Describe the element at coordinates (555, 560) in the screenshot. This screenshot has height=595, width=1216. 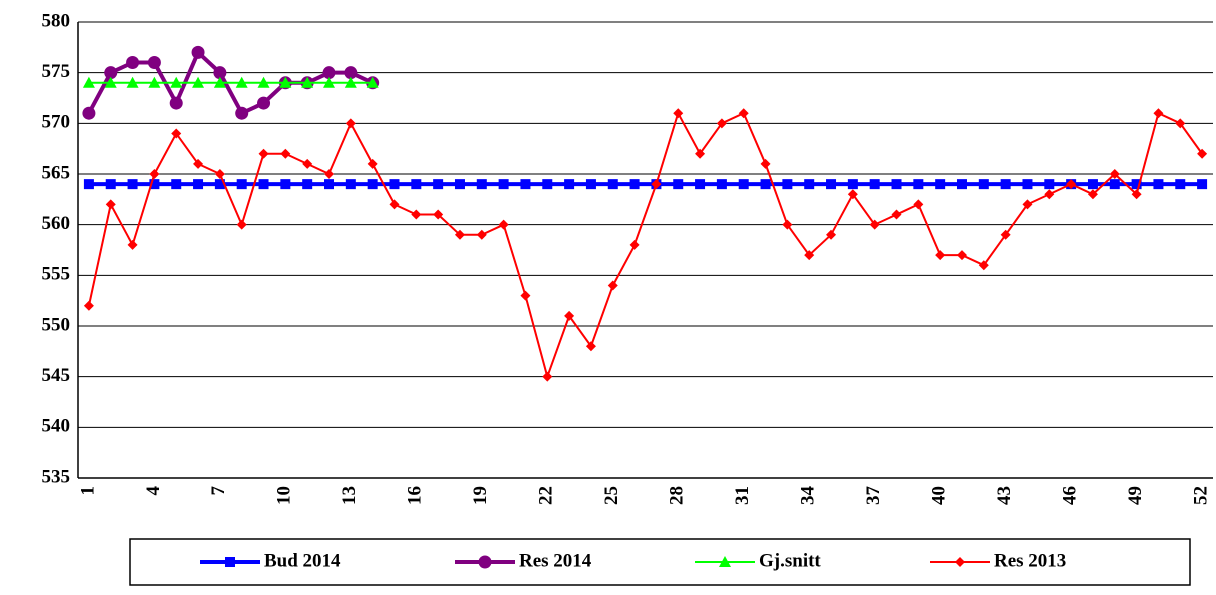
I see `legend-label: Res 2014` at that location.